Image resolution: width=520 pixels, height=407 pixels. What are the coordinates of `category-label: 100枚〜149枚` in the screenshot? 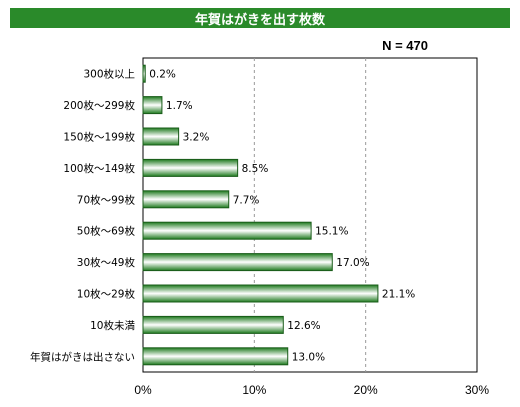 It's located at (99, 168).